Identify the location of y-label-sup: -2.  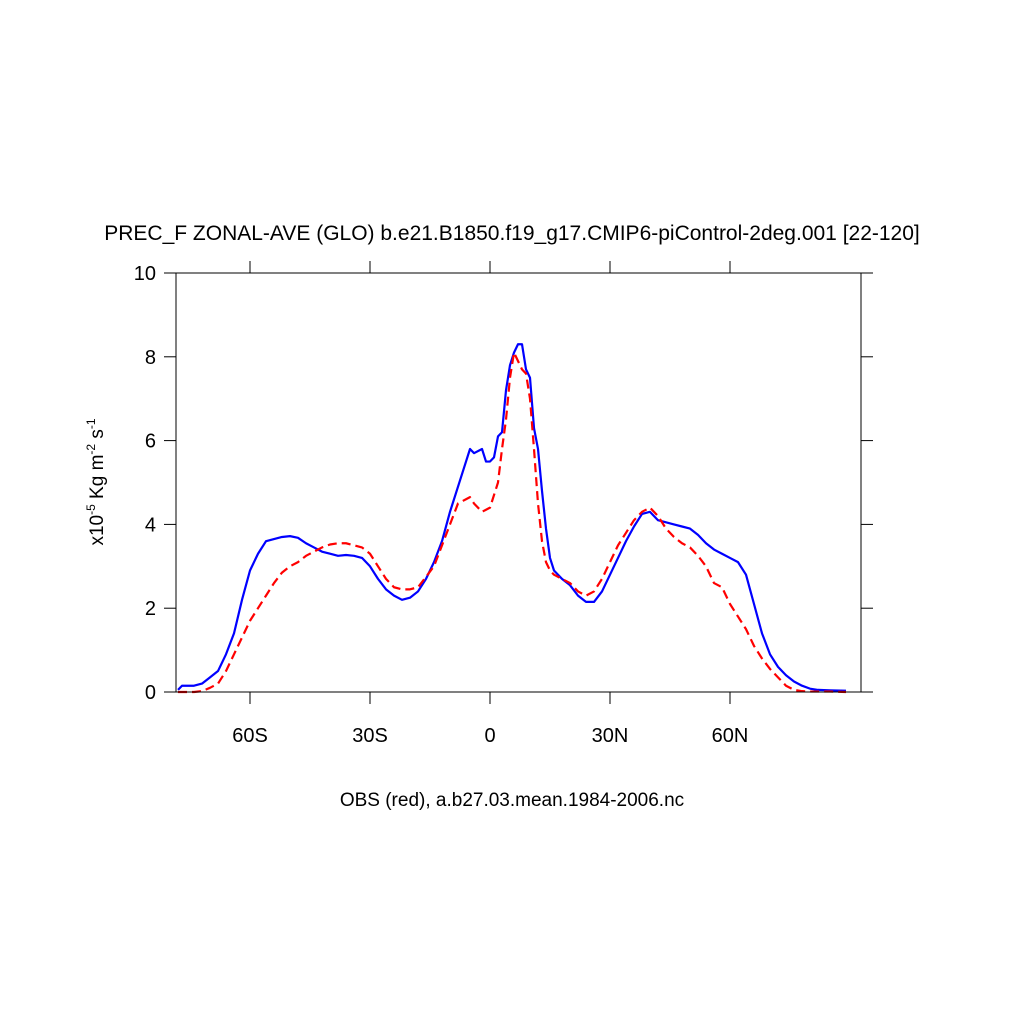
(91, 449).